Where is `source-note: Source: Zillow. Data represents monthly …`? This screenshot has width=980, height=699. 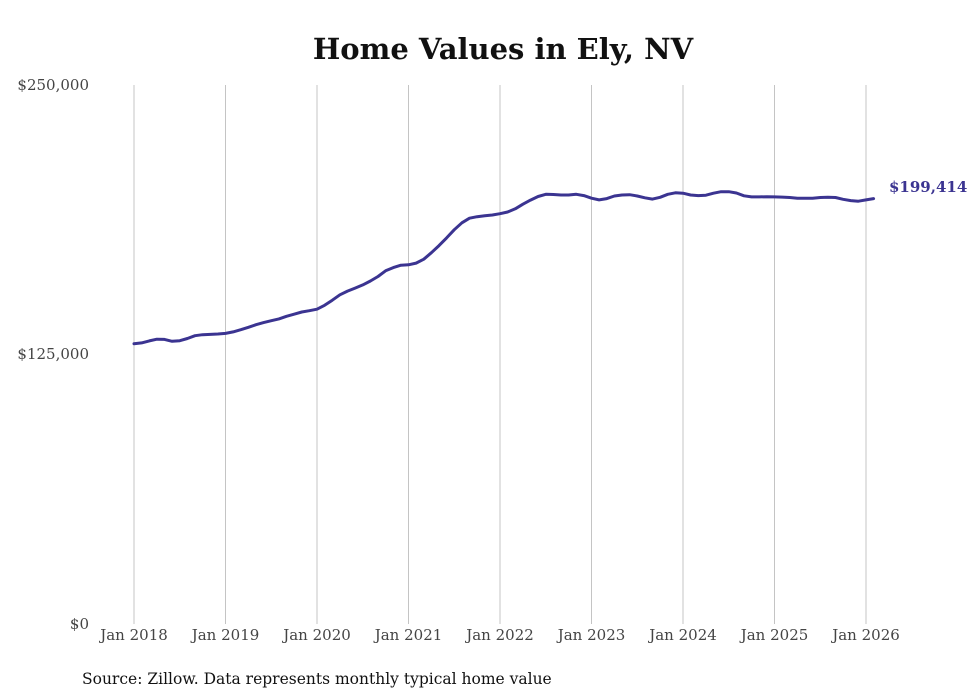
source-note: Source: Zillow. Data represents monthly … is located at coordinates (317, 679).